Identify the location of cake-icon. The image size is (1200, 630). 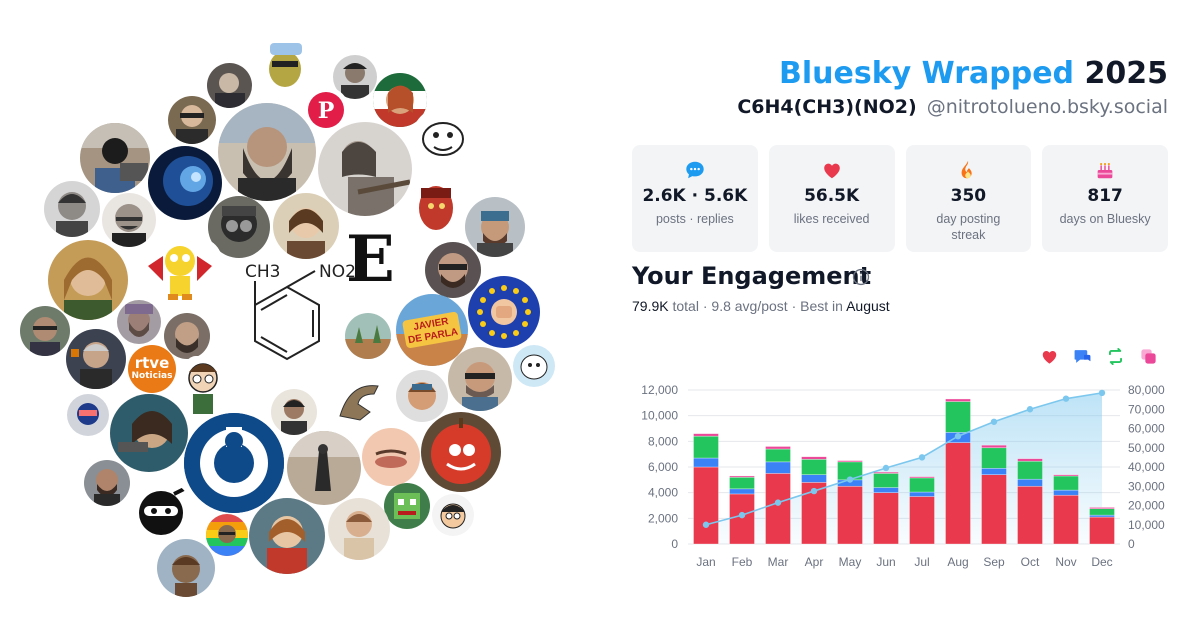
(1105, 170).